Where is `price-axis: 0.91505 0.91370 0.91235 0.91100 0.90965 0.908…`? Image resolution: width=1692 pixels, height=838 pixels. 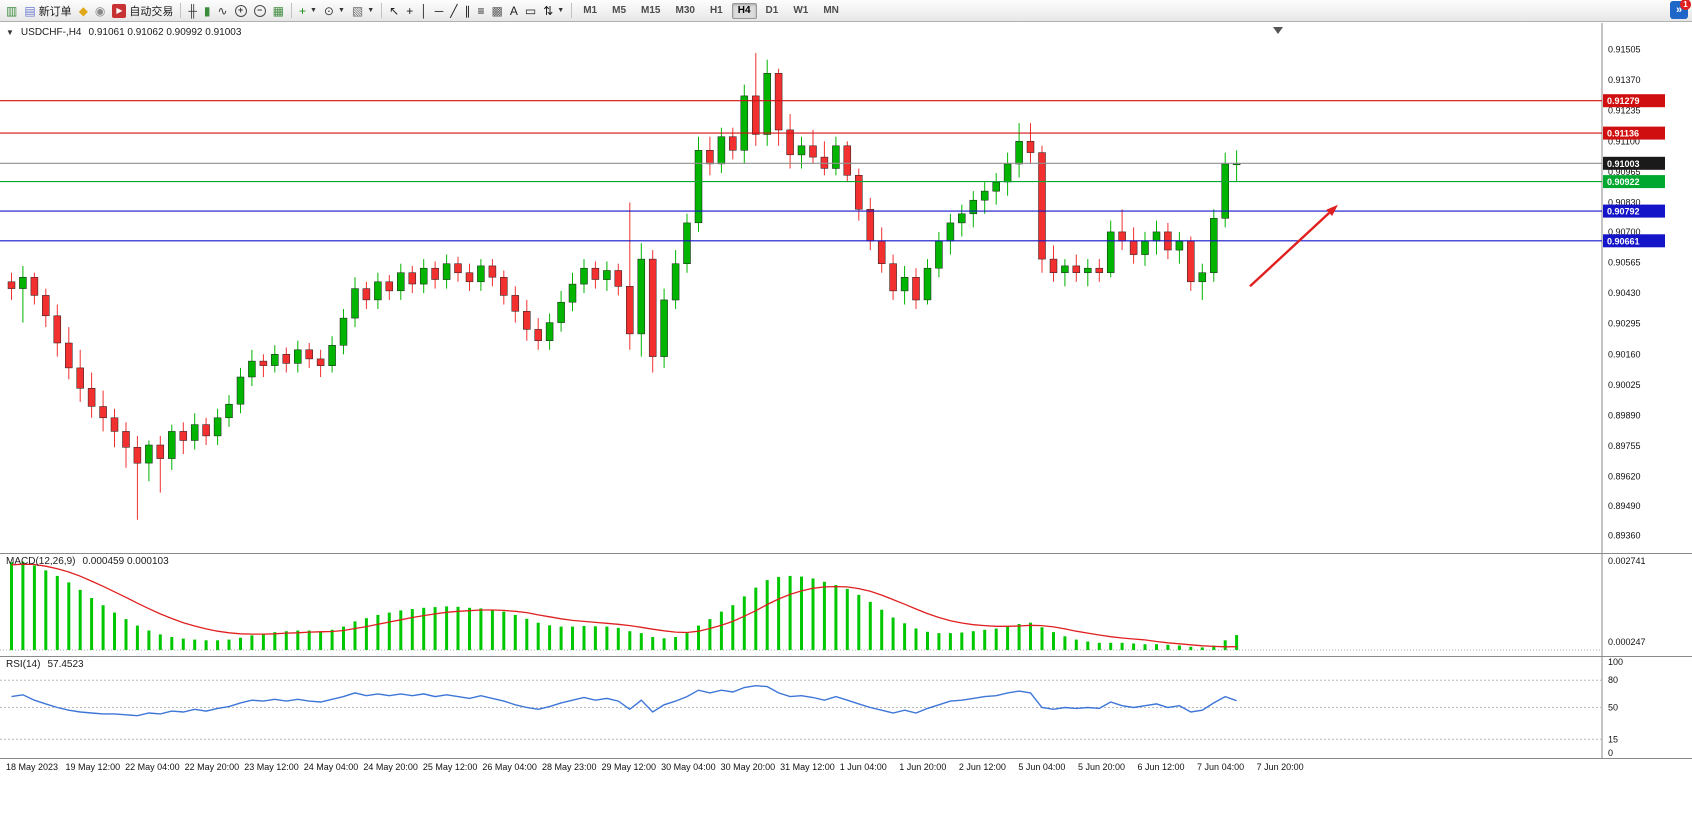
price-axis: 0.91505 0.91370 0.91235 0.91100 0.90965 0.908… is located at coordinates (1621, 288).